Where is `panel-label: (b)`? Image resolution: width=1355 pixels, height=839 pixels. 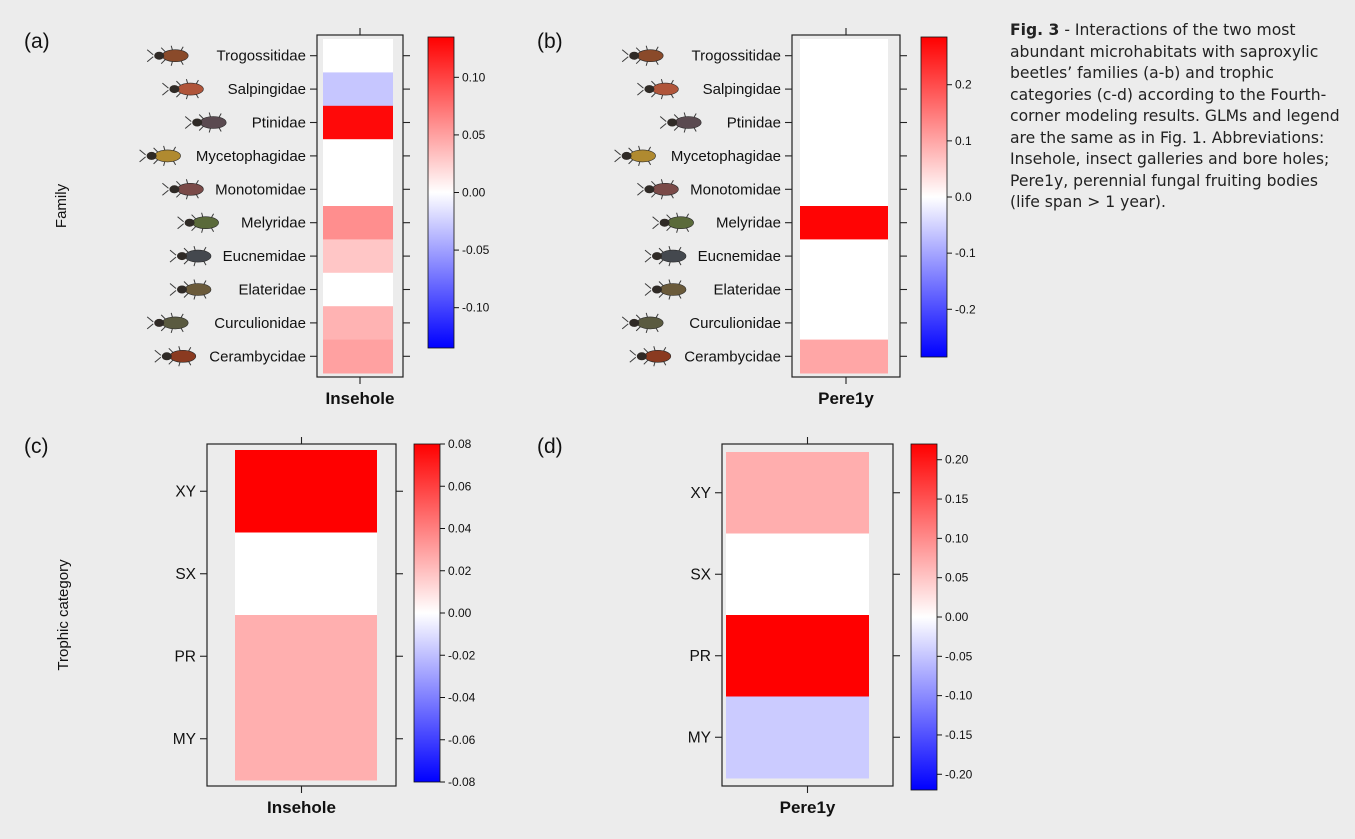
panel-label: (b) is located at coordinates (550, 41).